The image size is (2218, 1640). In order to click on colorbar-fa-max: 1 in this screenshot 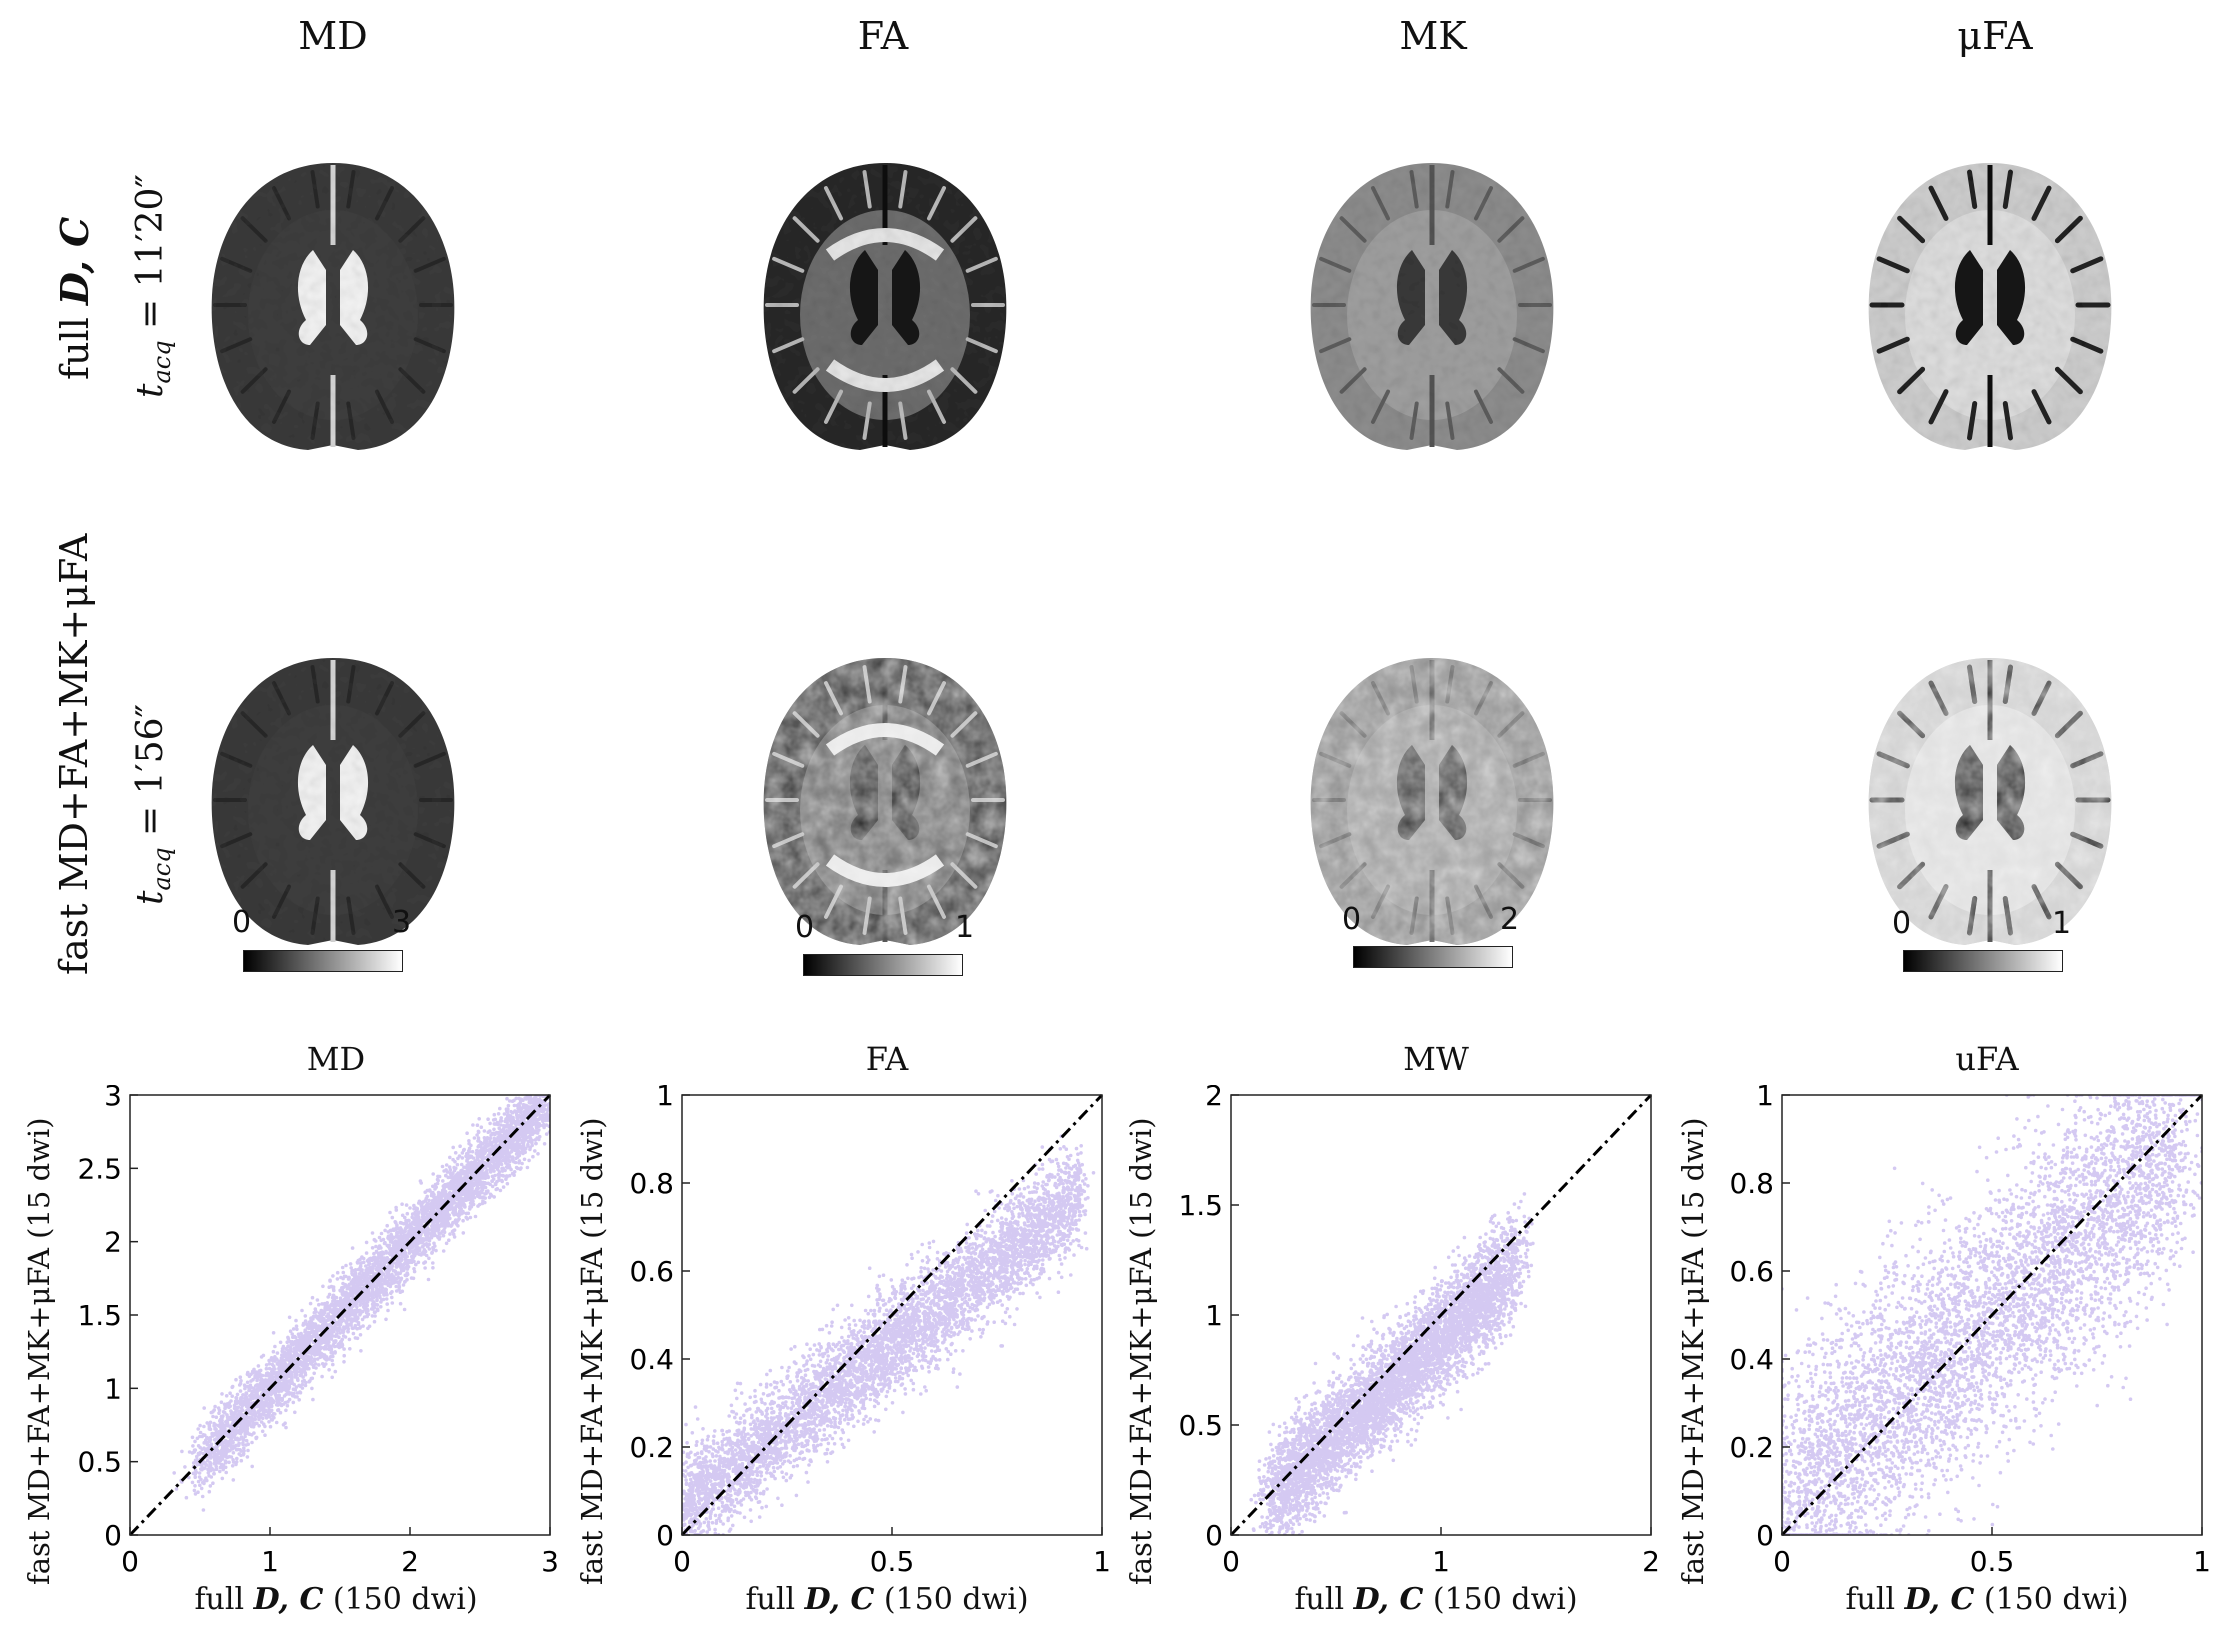, I will do `click(964, 927)`.